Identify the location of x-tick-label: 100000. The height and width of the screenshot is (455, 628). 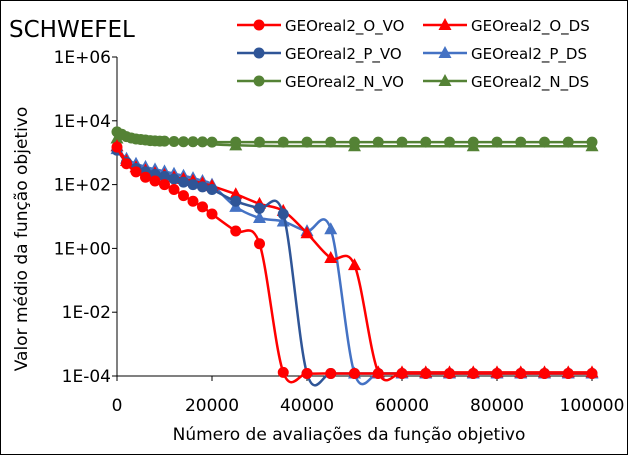
(592, 406).